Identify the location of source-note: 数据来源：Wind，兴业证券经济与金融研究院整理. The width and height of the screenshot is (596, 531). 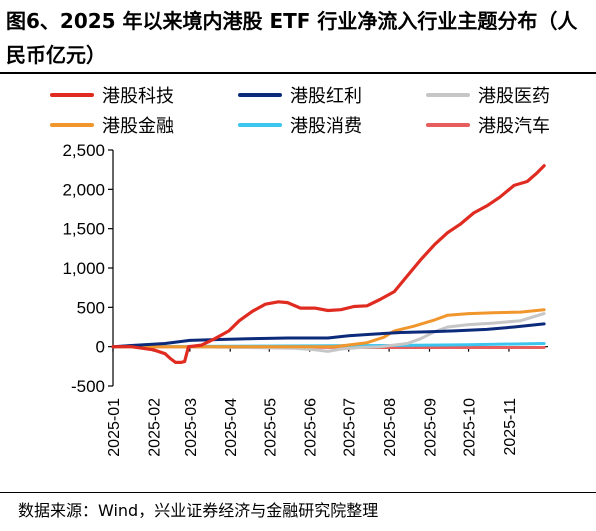
(198, 510).